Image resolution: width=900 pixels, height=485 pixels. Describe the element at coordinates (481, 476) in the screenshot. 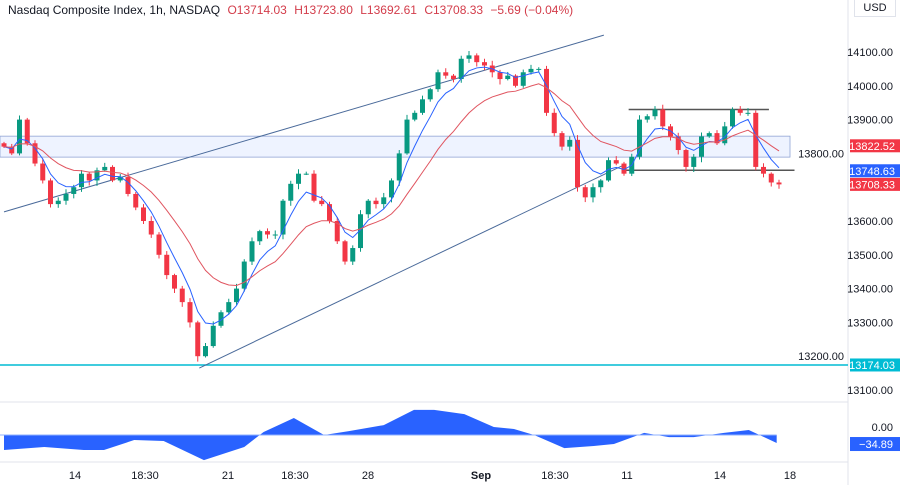

I see `time-tick-label: Sep` at that location.